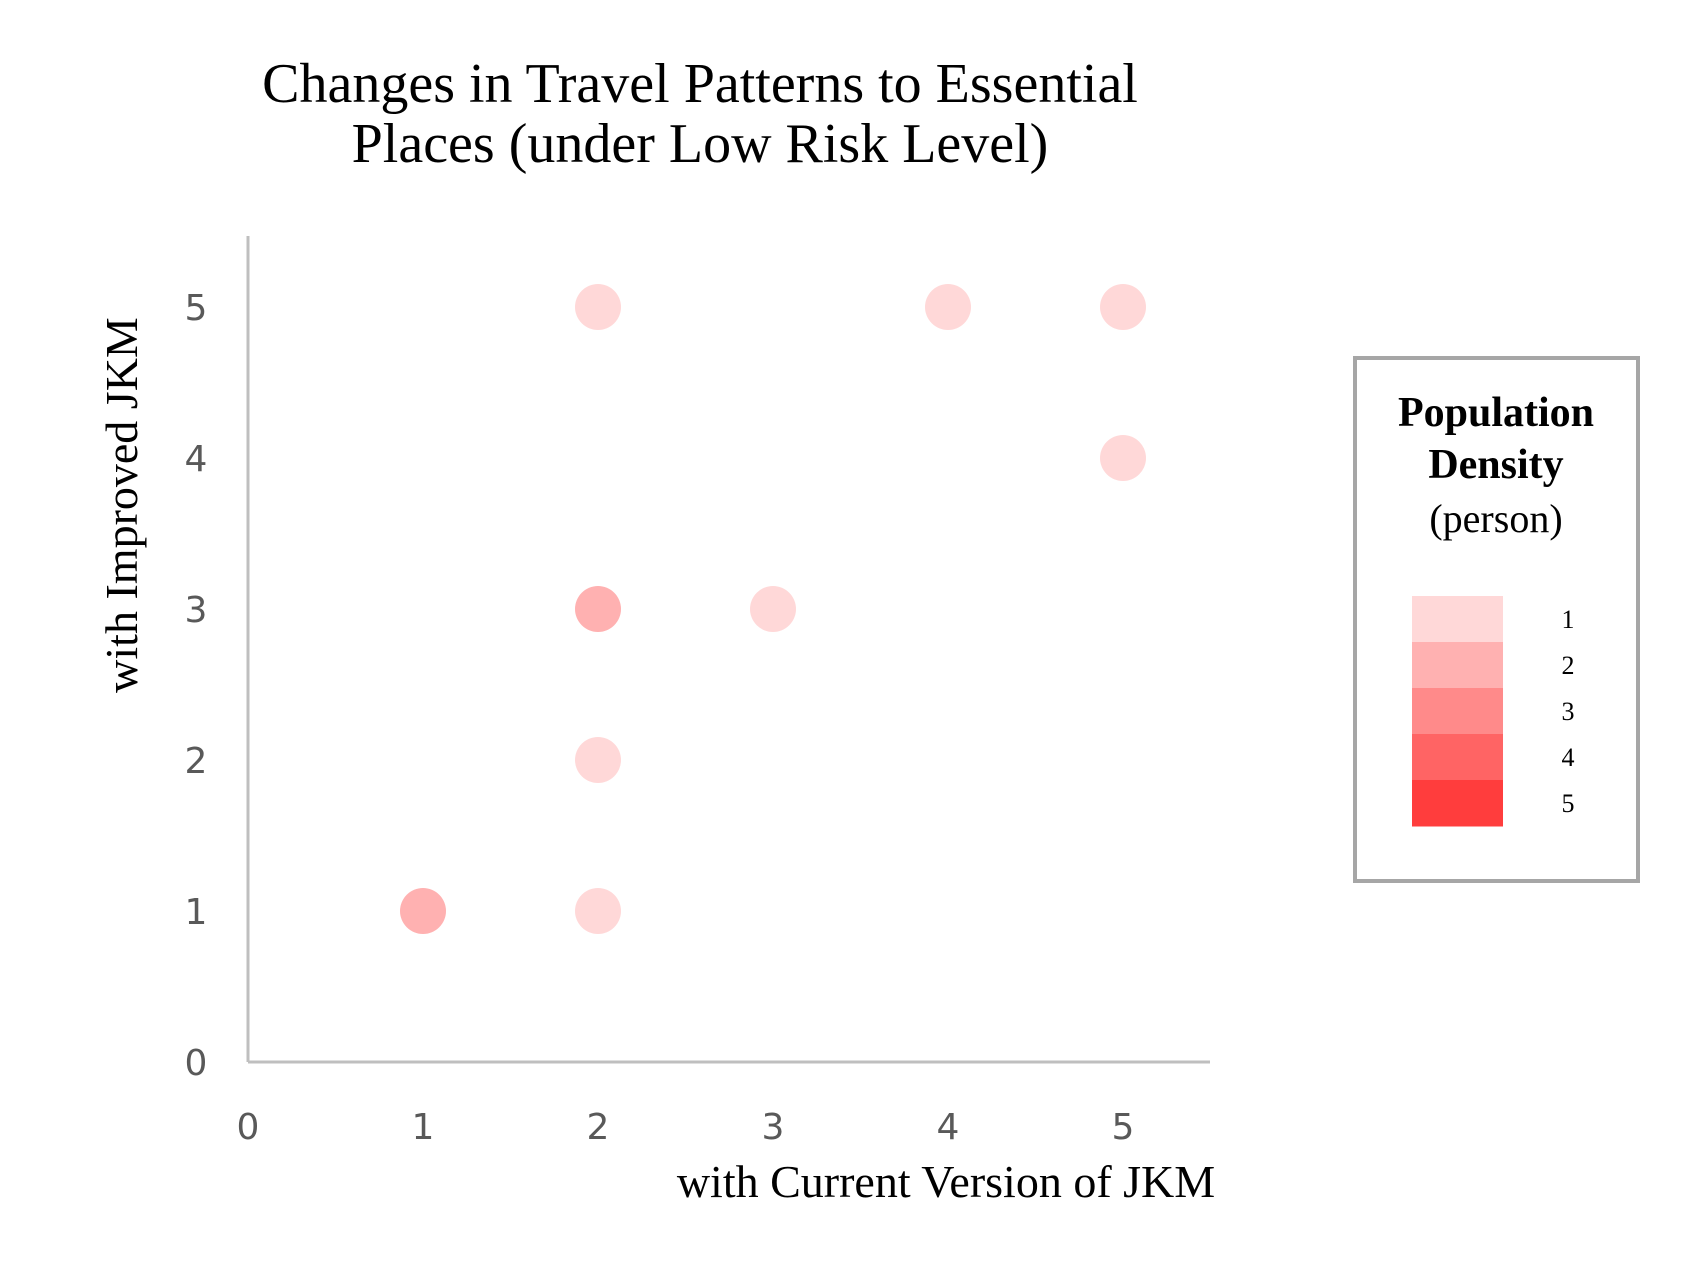  Describe the element at coordinates (700, 84) in the screenshot. I see `chart-title-line-1: Changes in Travel Patterns to Essential` at that location.